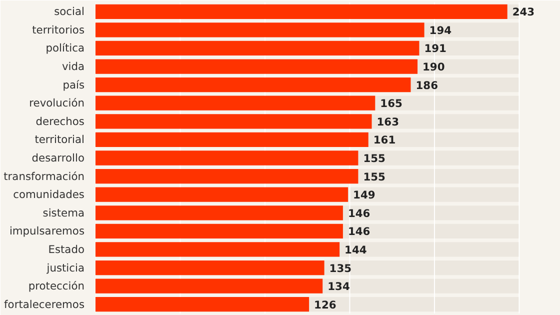 Image resolution: width=560 pixels, height=315 pixels. What do you see at coordinates (65, 267) in the screenshot?
I see `y-tick-label: justicia` at bounding box center [65, 267].